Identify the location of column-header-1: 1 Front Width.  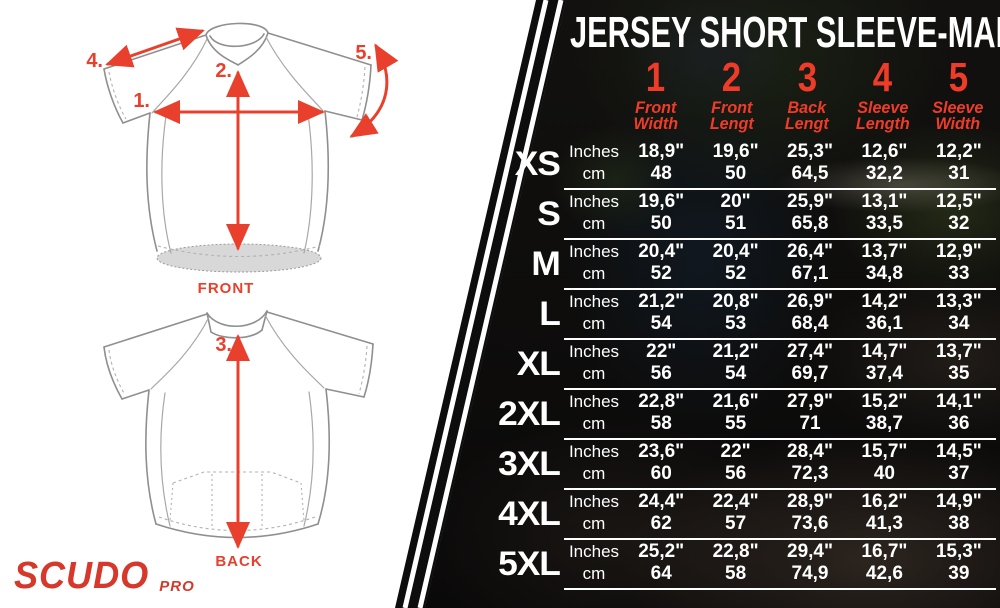
(656, 94).